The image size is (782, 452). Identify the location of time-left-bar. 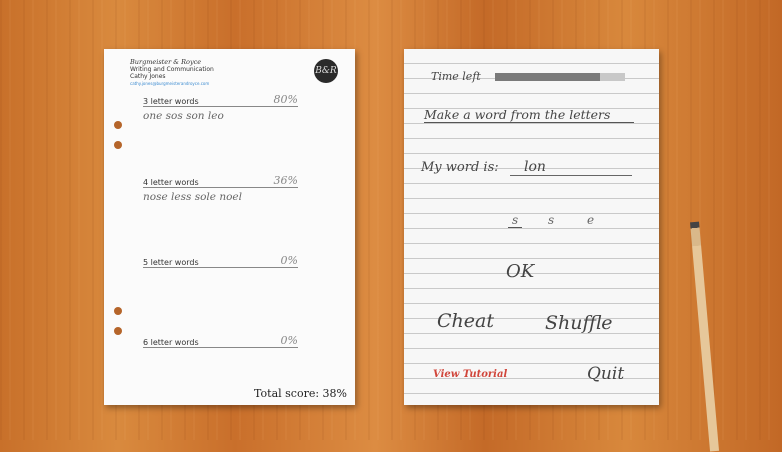
(560, 77).